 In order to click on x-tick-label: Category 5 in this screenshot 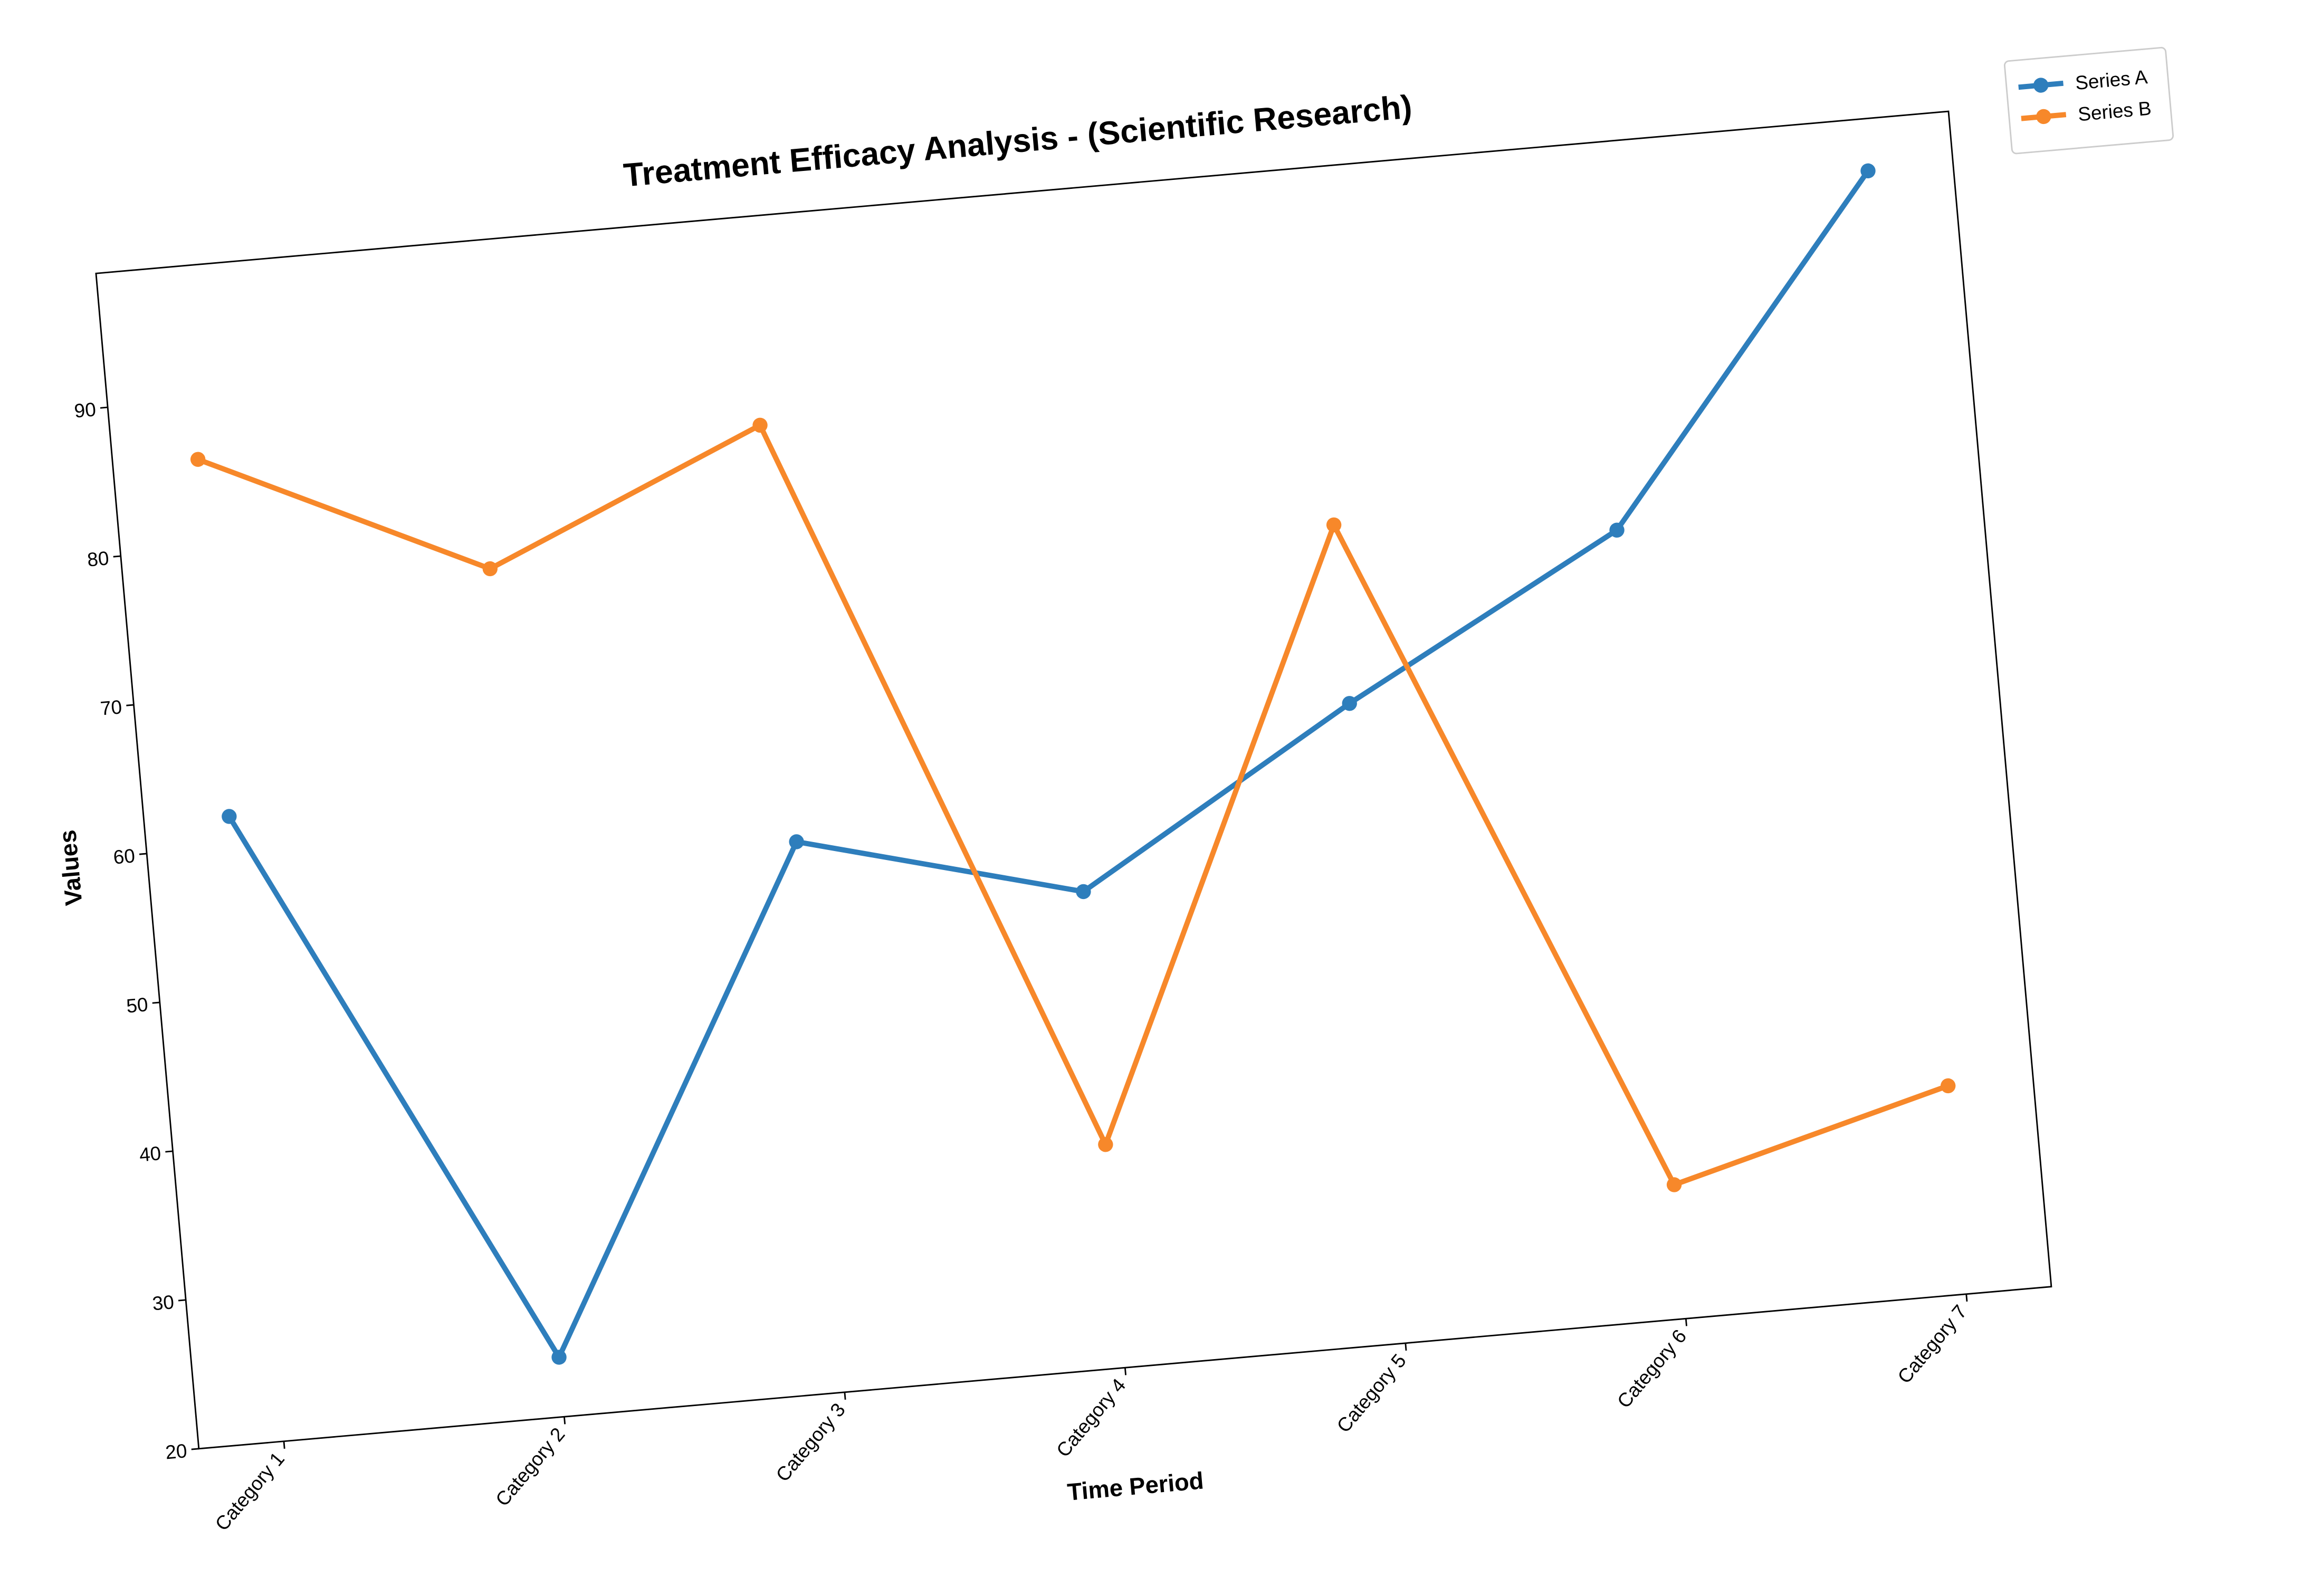, I will do `click(1372, 1393)`.